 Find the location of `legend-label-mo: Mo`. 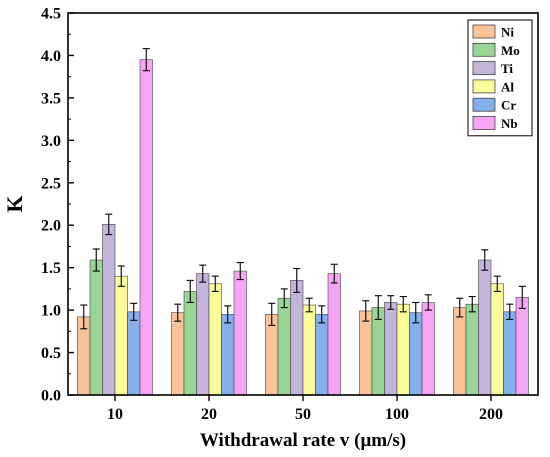

legend-label-mo: Mo is located at coordinates (510, 50).